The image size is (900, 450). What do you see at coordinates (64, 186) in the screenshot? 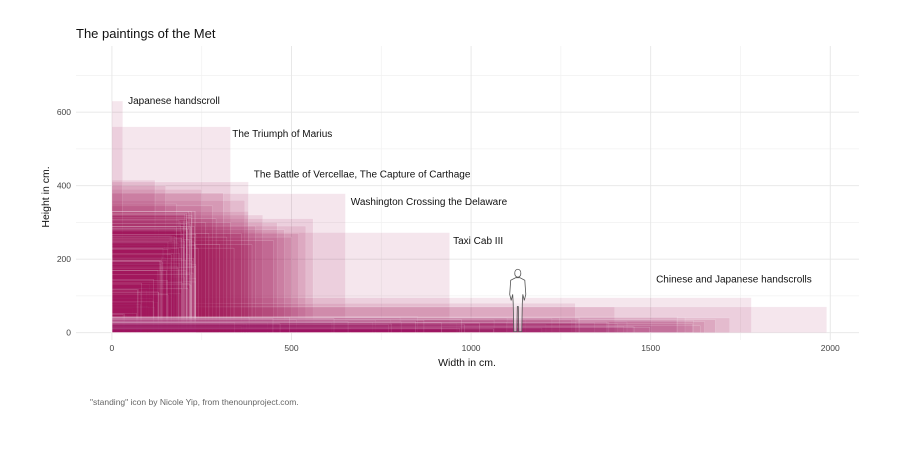
I see `y-tick-label: 400` at bounding box center [64, 186].